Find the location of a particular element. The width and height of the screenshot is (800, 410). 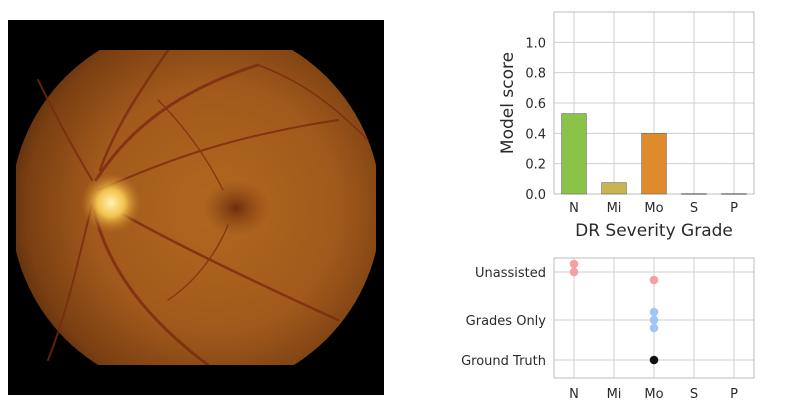

bar-p is located at coordinates (734, 194).